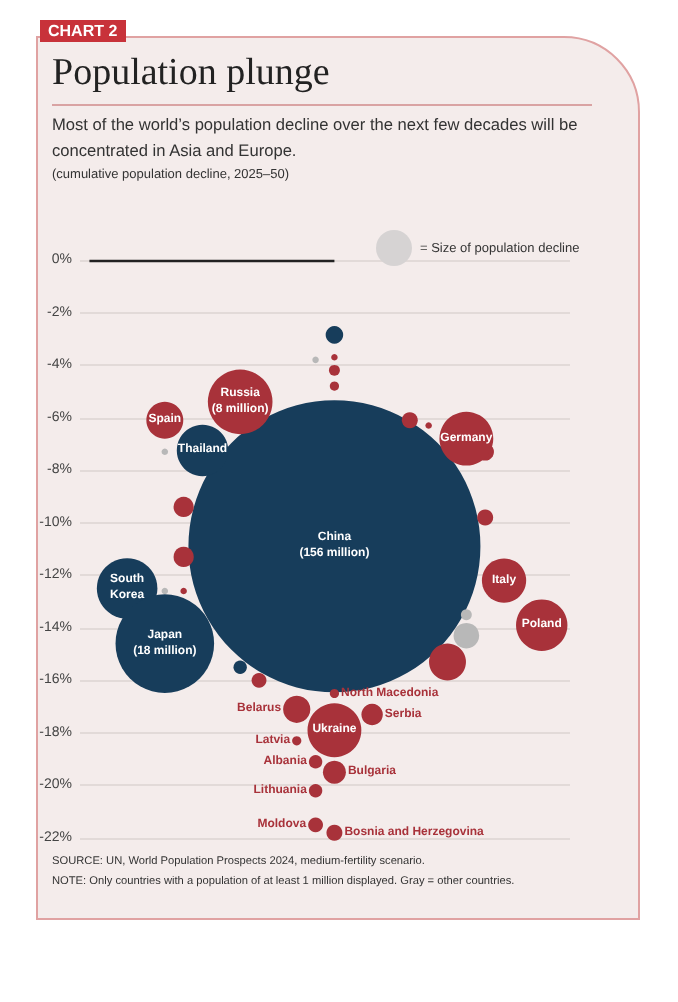 The width and height of the screenshot is (678, 1002). What do you see at coordinates (191, 74) in the screenshot?
I see `chart-title: Population plunge` at bounding box center [191, 74].